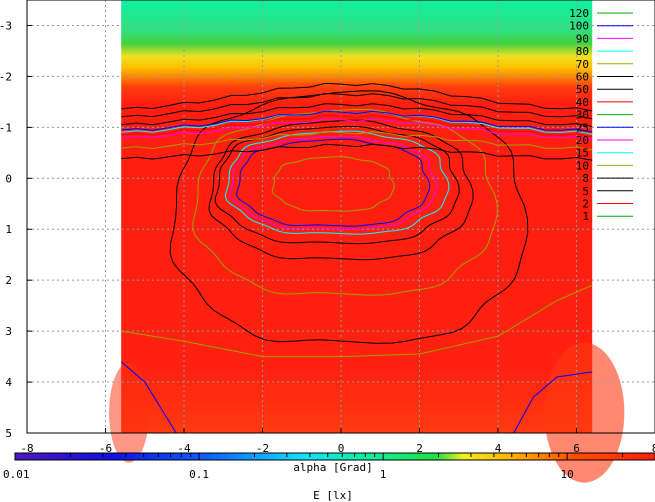 The width and height of the screenshot is (655, 502). Describe the element at coordinates (8, 382) in the screenshot. I see `ytick-label: 4` at that location.